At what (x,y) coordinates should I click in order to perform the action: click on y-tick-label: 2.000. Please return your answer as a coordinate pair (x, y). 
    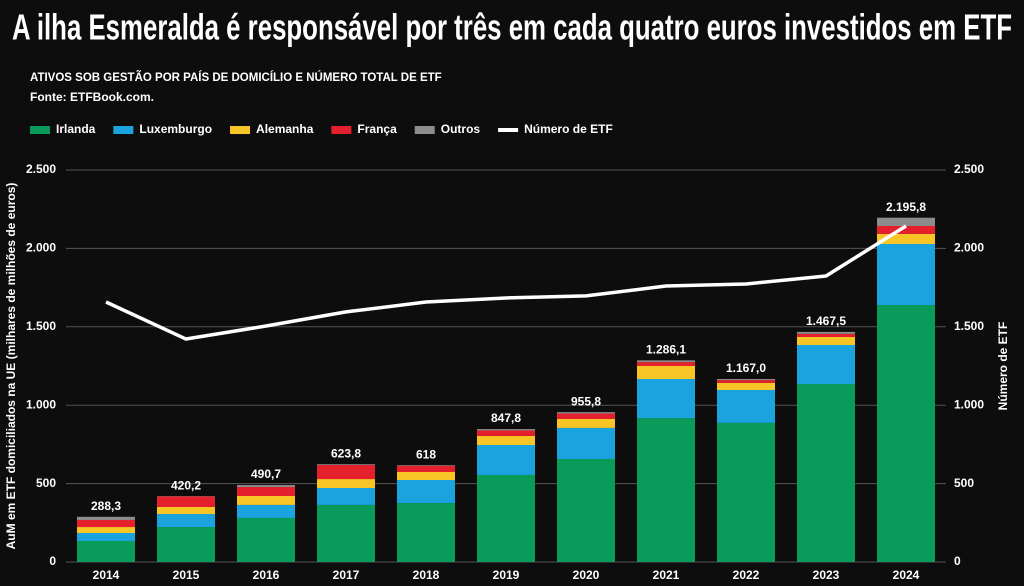
    Looking at the image, I should click on (41, 248).